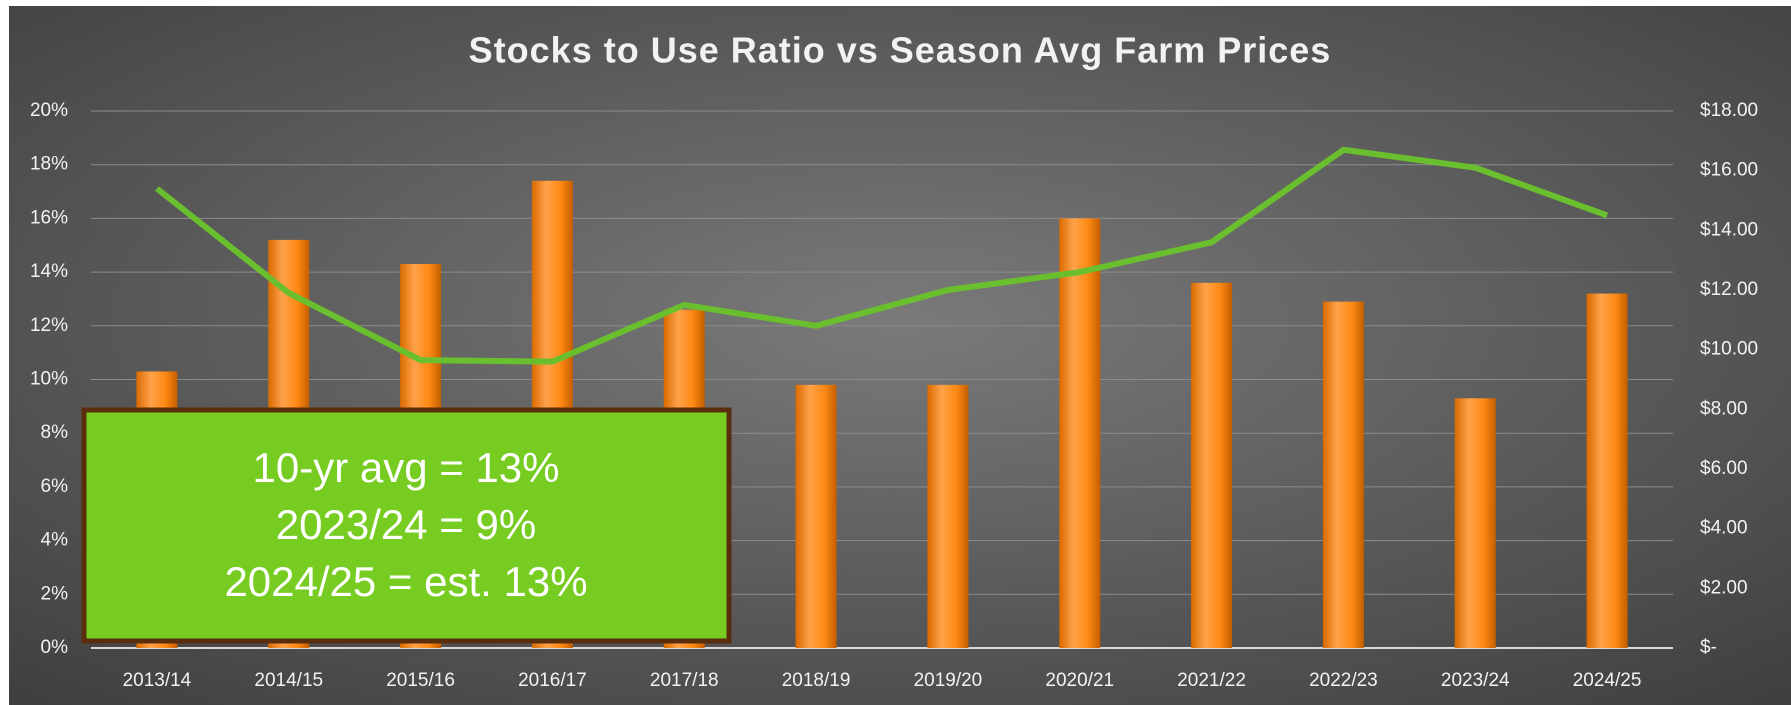 This screenshot has height=705, width=1791. Describe the element at coordinates (1729, 170) in the screenshot. I see `y2-tick-label: $16.00` at that location.